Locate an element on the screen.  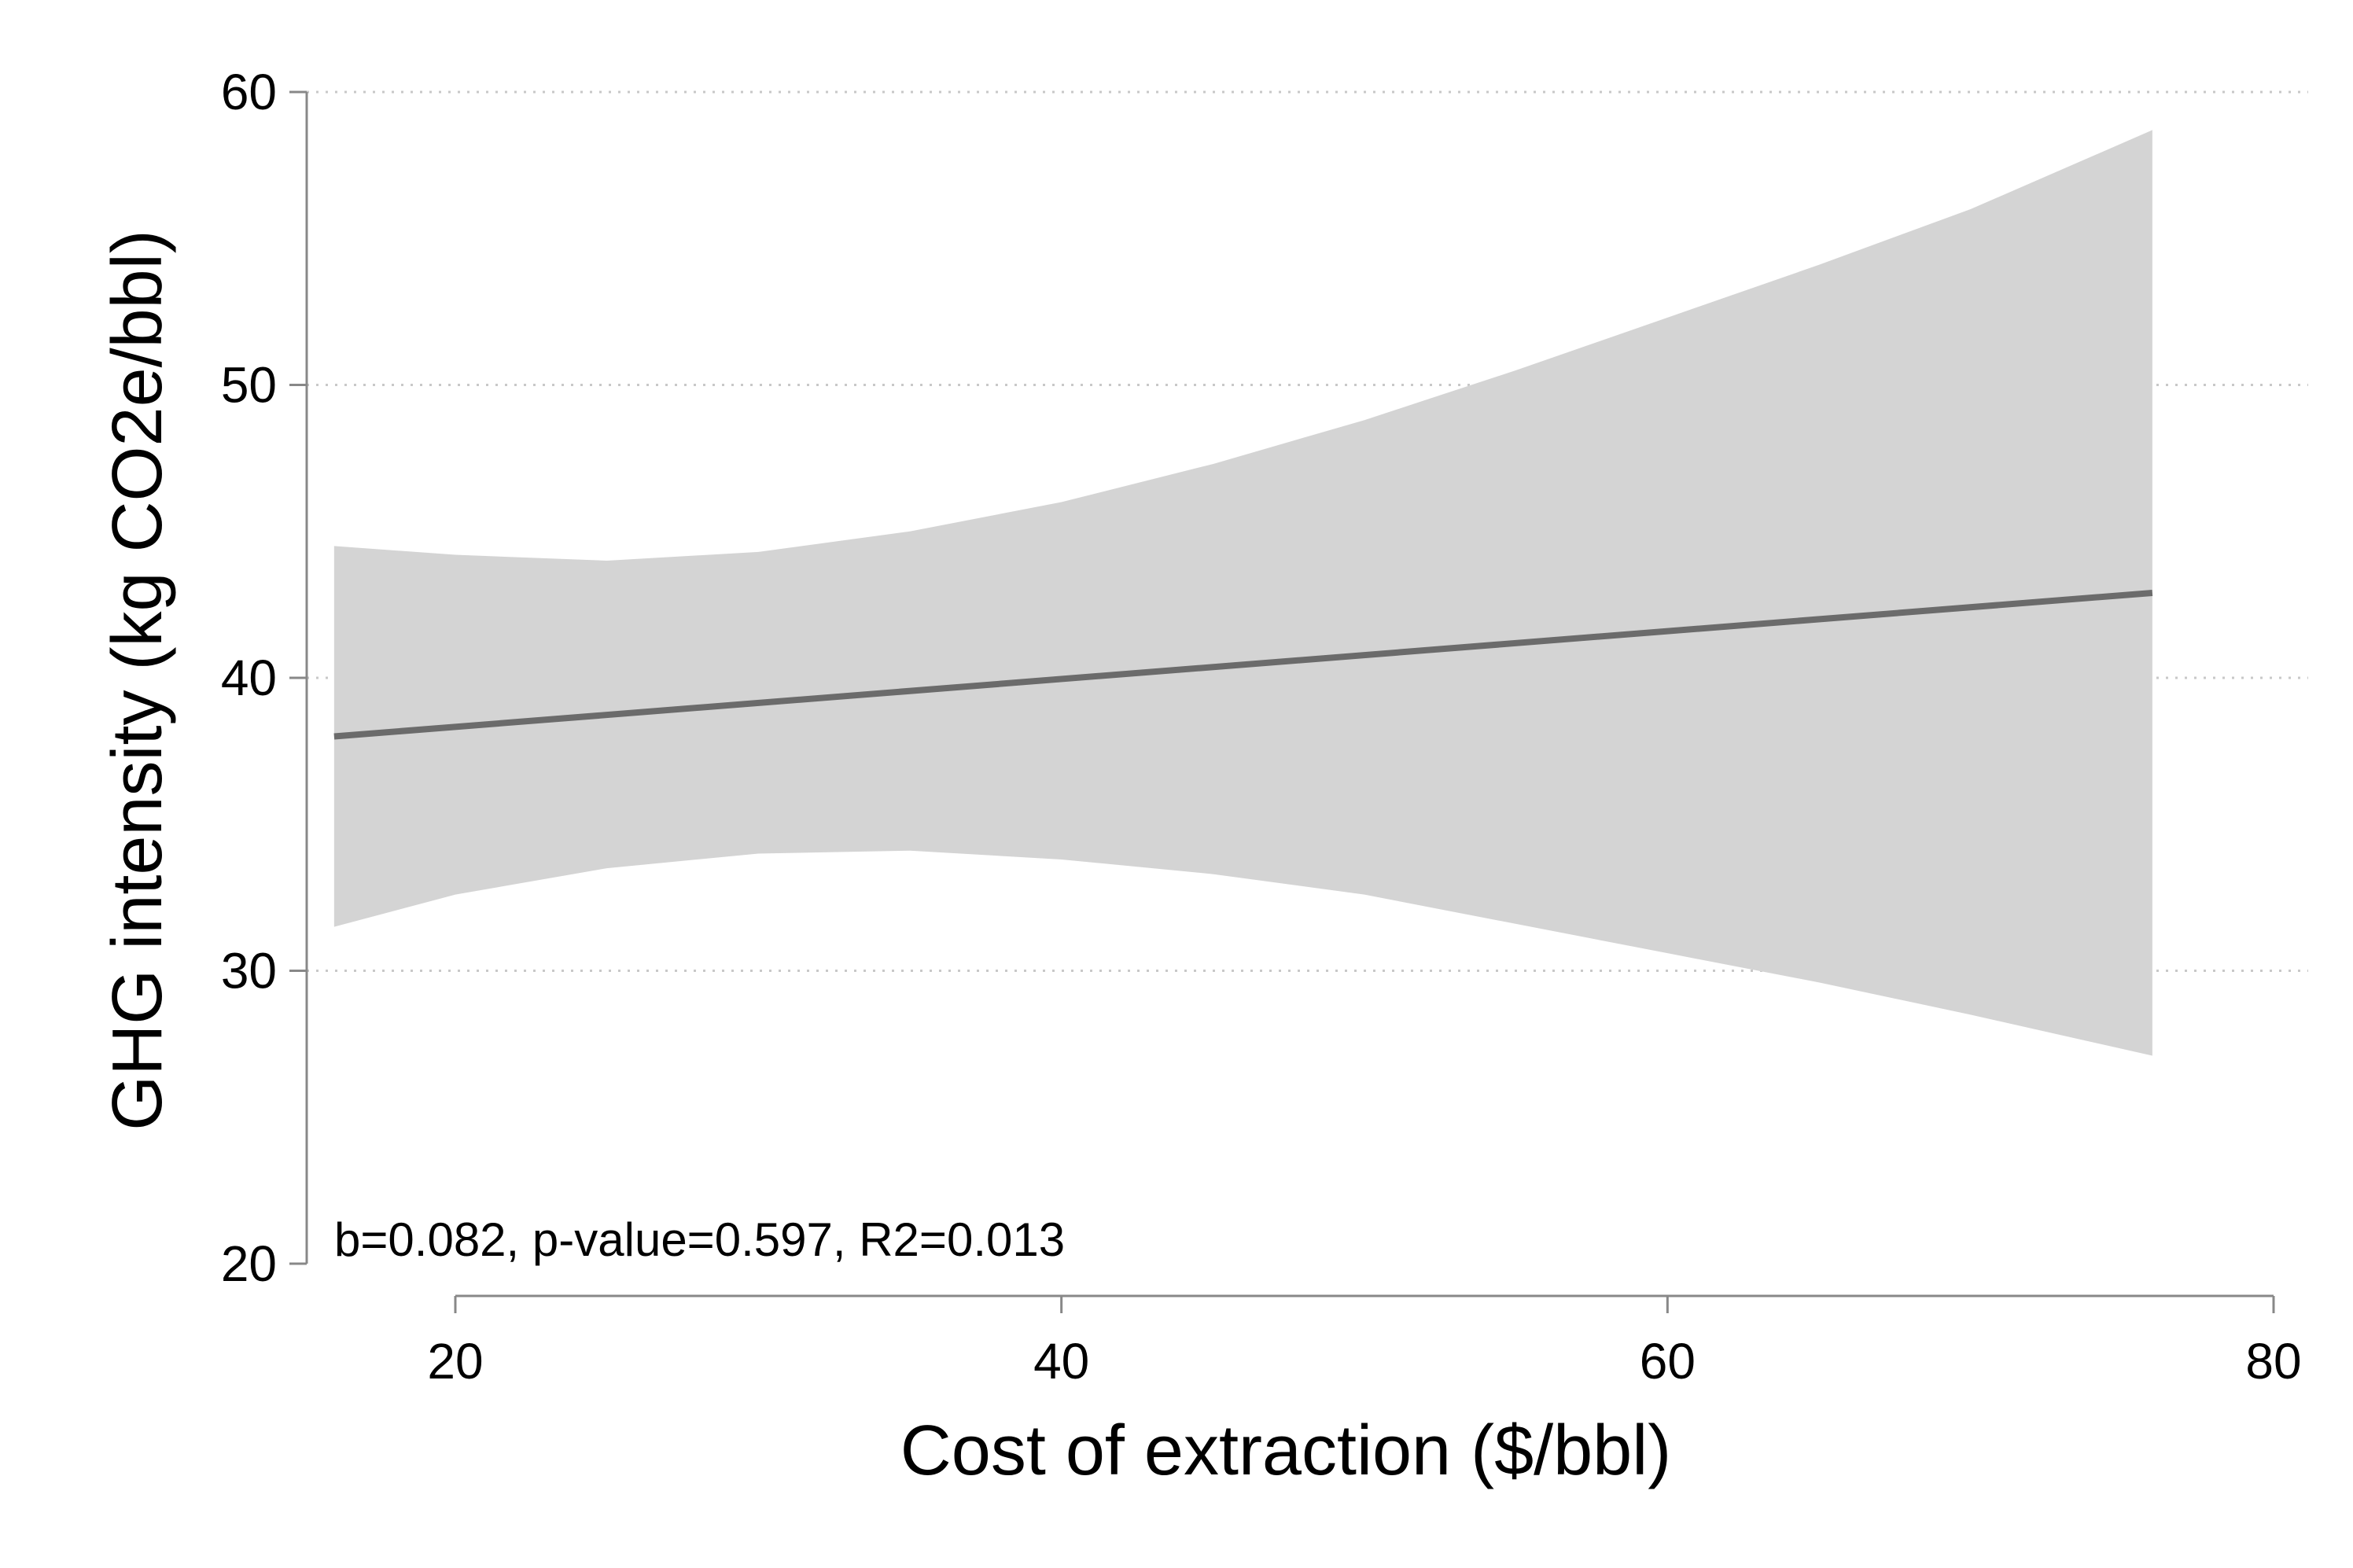
x-tick-label-40: 40 is located at coordinates (1061, 1361).